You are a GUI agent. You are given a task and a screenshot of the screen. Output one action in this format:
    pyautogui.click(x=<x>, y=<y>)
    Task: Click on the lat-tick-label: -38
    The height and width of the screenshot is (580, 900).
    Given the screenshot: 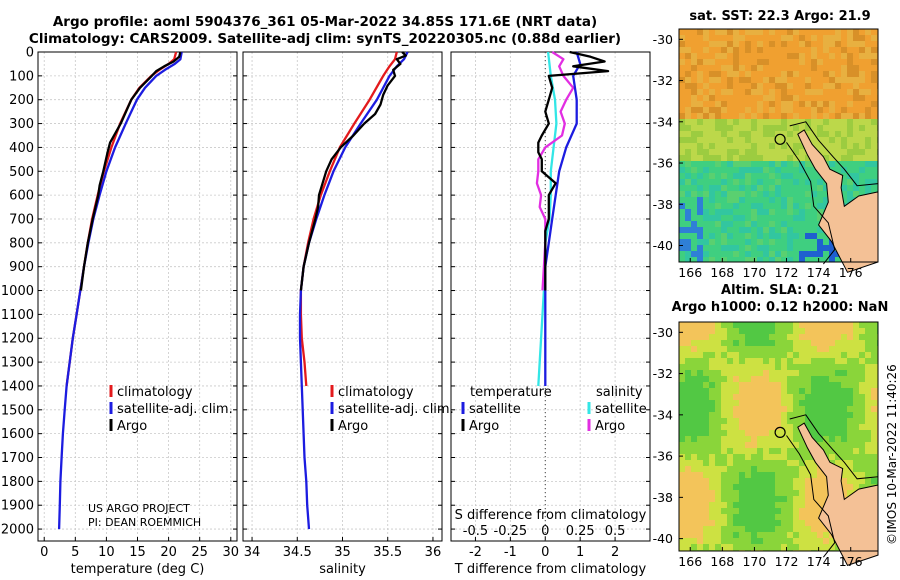 What is the action you would take?
    pyautogui.click(x=663, y=204)
    